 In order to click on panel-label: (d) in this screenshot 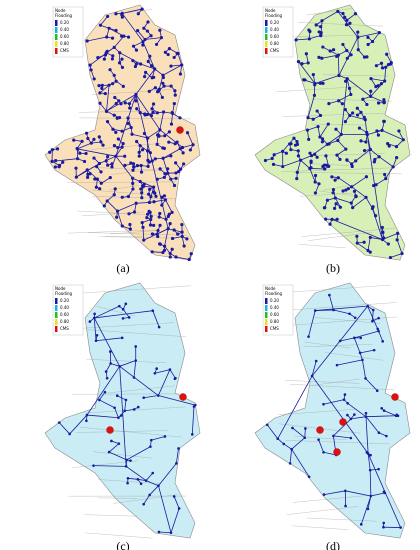, I will do `click(333, 544)`.